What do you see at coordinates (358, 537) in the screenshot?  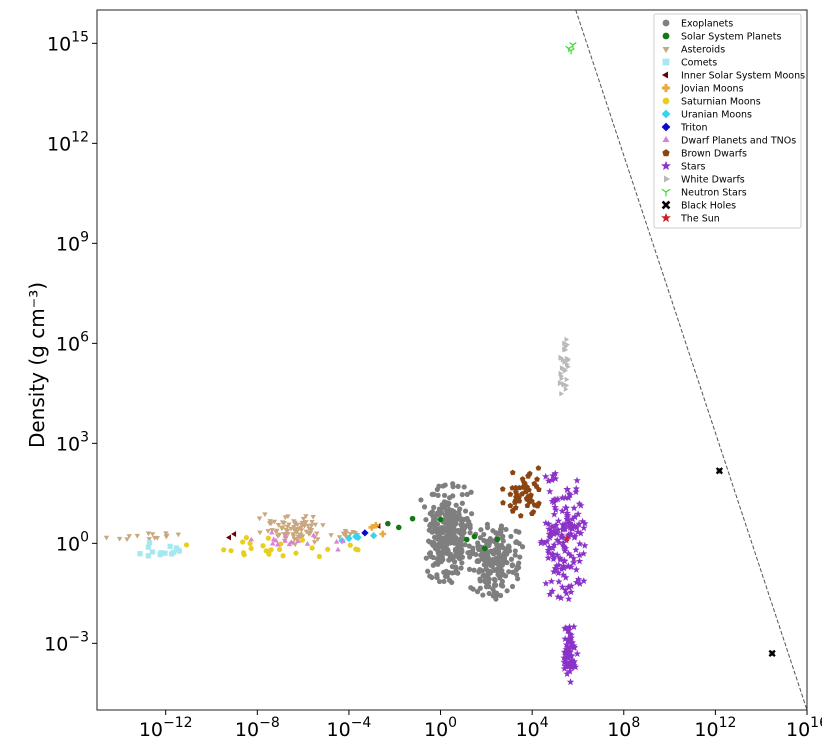 I see `uranian-moons-point` at bounding box center [358, 537].